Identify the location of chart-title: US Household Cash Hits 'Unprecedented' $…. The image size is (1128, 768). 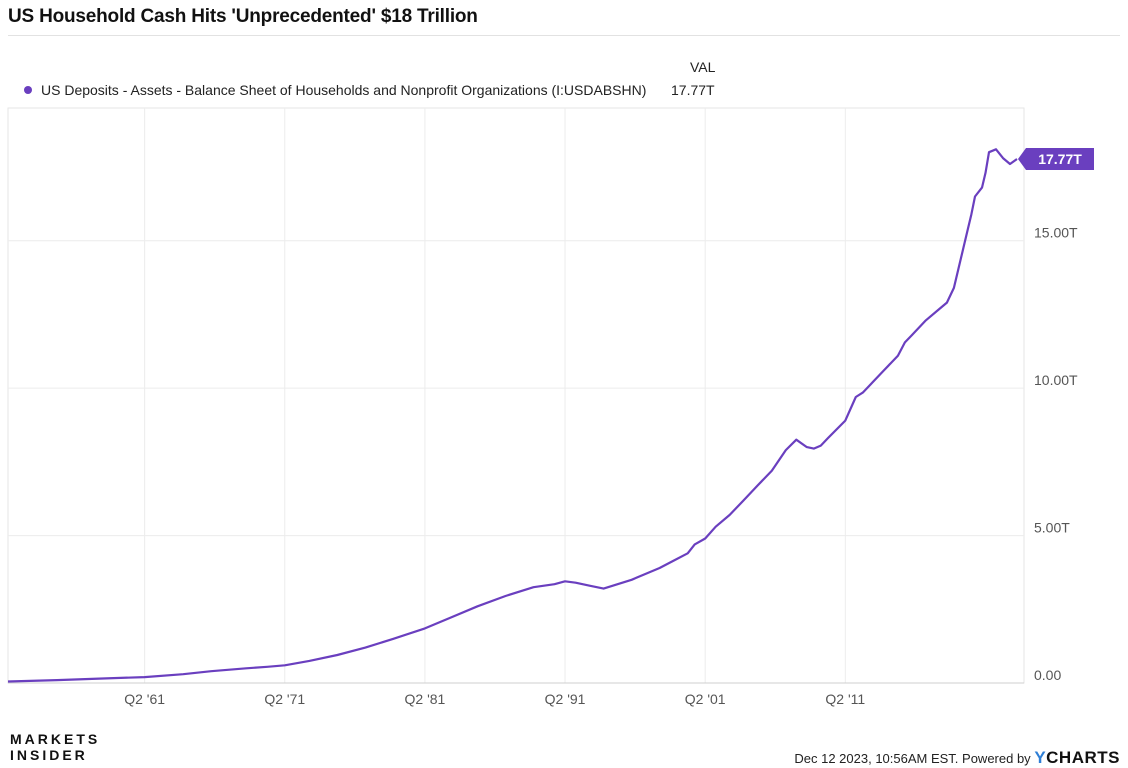
(243, 16).